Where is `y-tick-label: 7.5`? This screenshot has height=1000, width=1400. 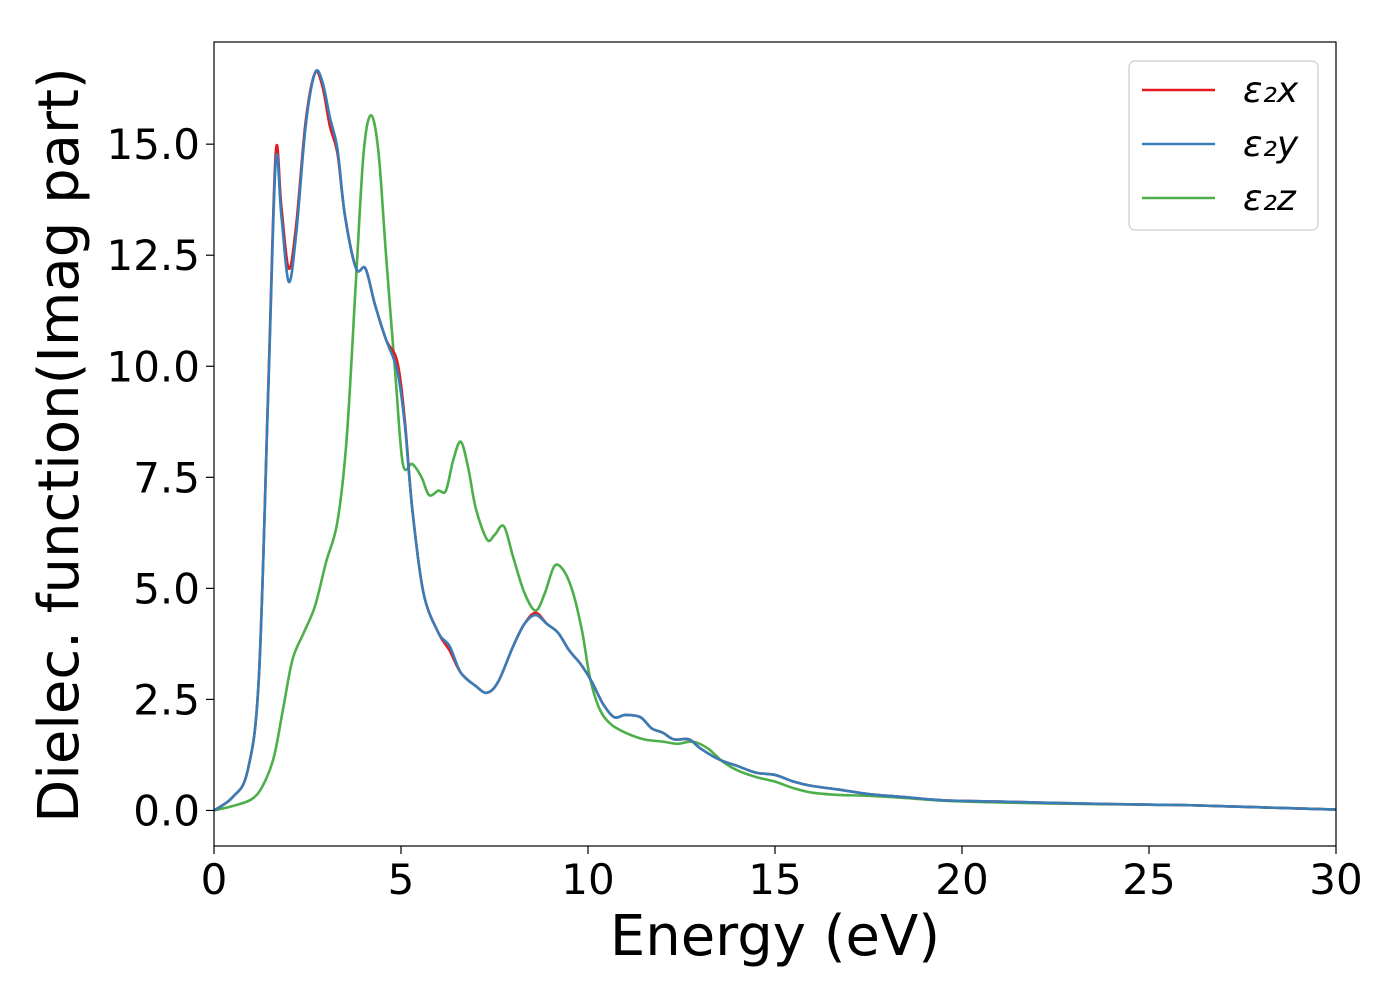 y-tick-label: 7.5 is located at coordinates (166, 477).